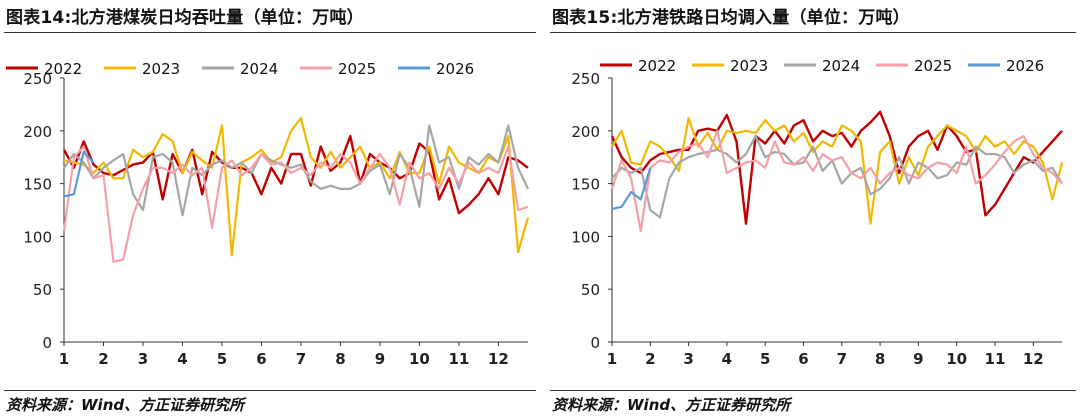 The height and width of the screenshot is (417, 1080). I want to click on chart-title: 图表15:北方港铁路日均调入量（单位：万吨）, so click(731, 18).